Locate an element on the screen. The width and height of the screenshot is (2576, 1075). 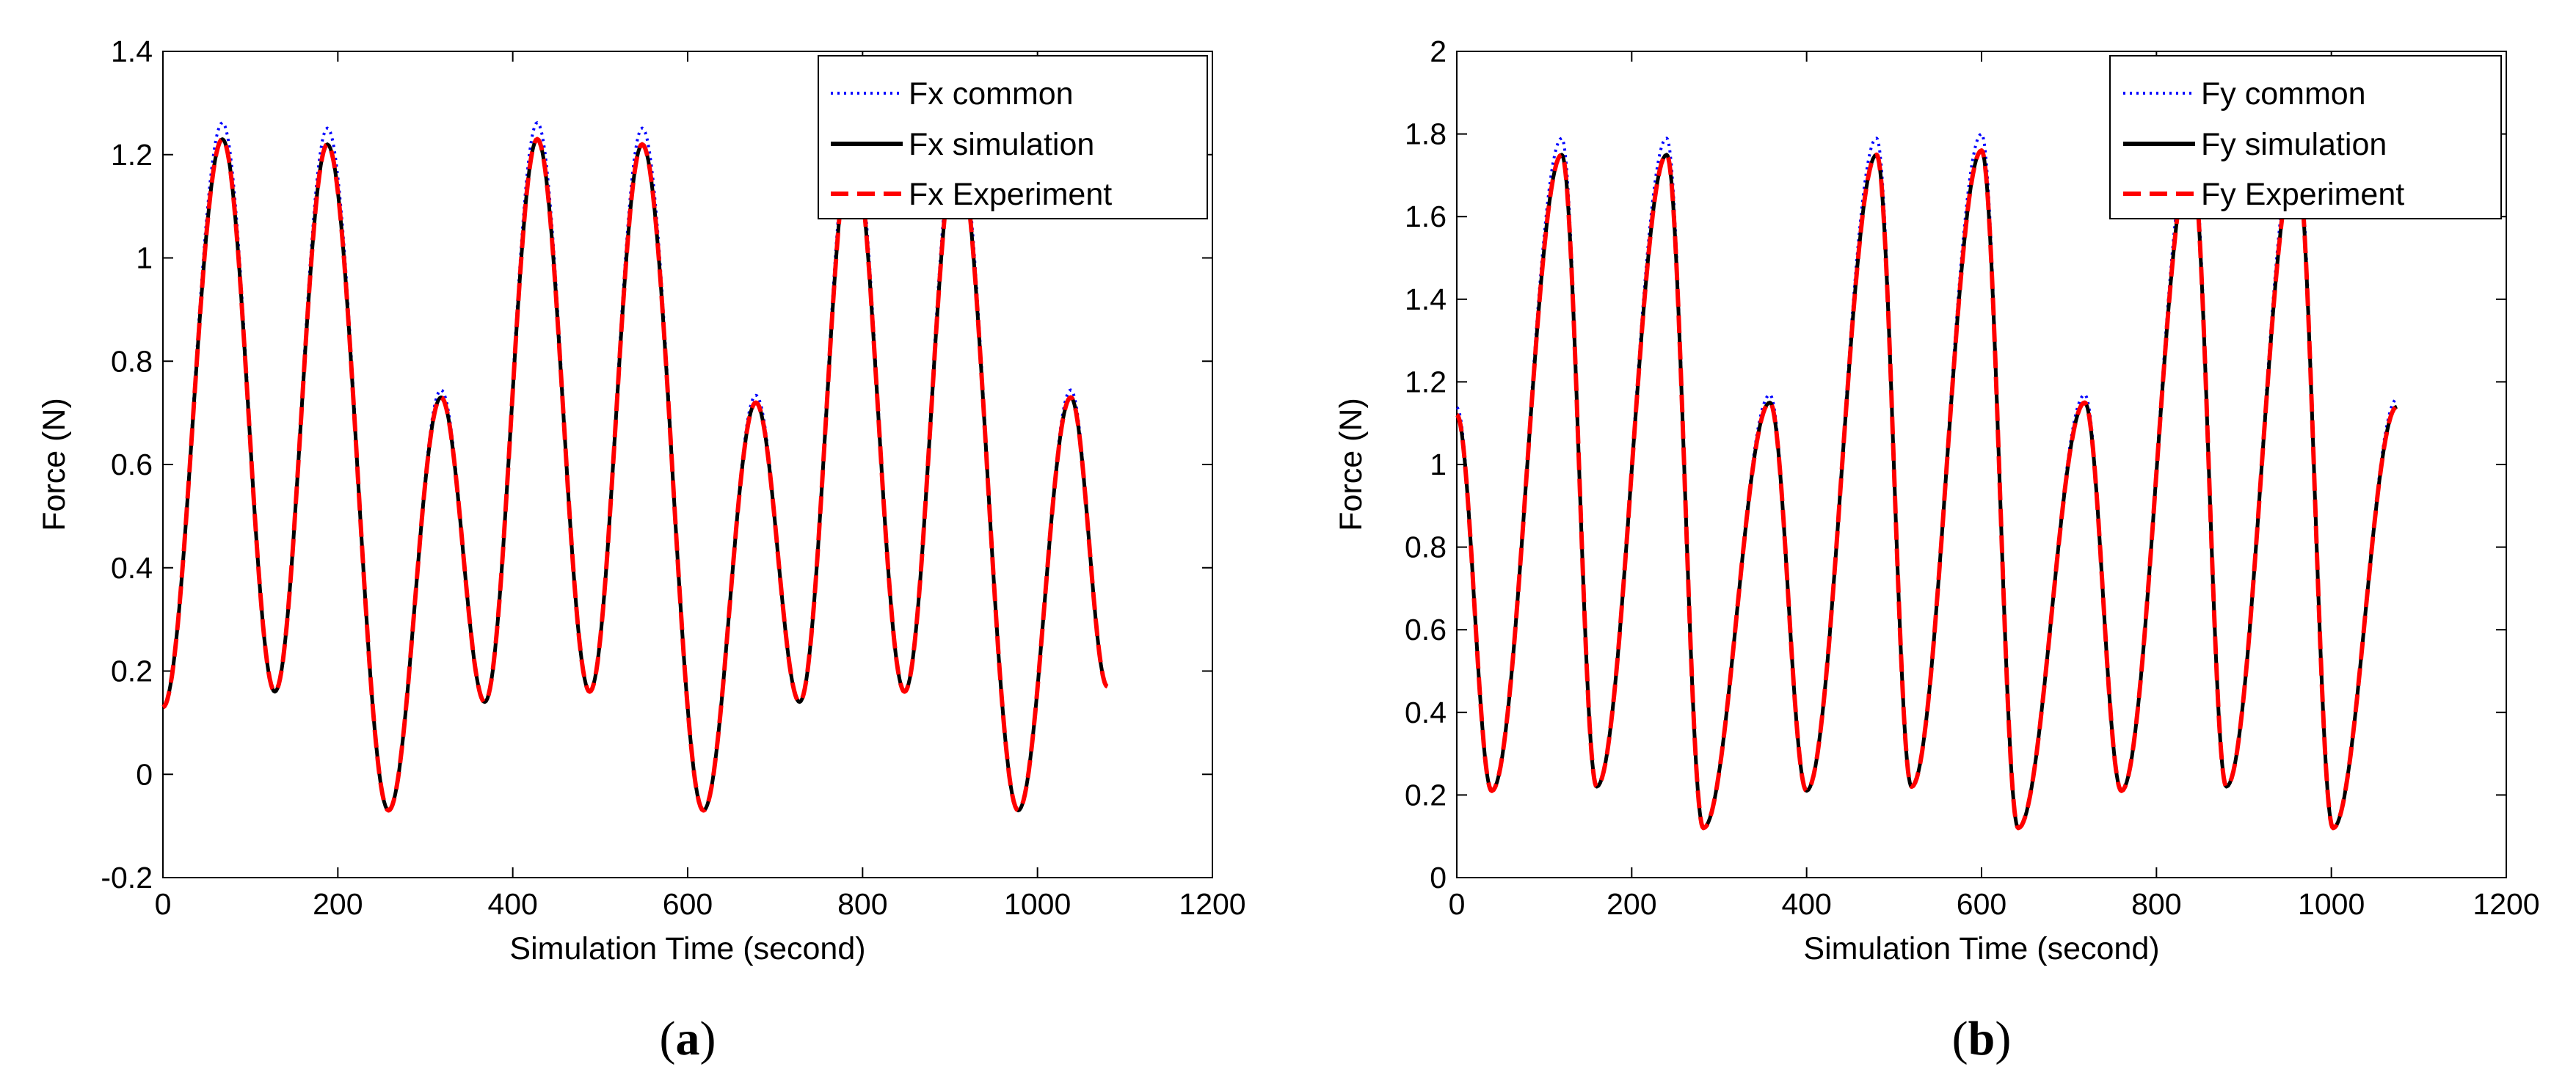
legend-label-fy-simulation: Fy simulation is located at coordinates (2294, 144).